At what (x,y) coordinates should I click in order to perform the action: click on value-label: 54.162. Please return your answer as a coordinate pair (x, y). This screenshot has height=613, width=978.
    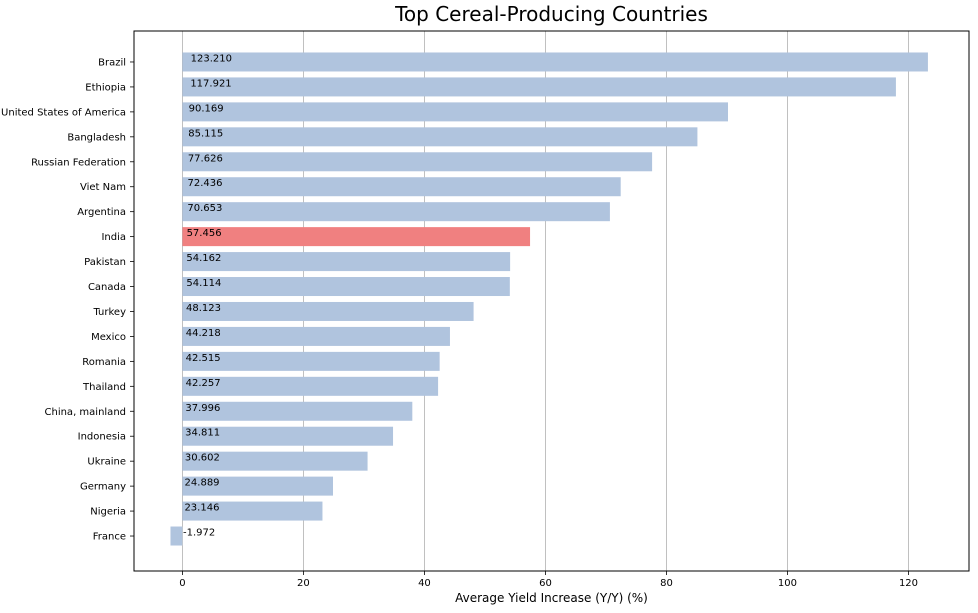
    Looking at the image, I should click on (203, 258).